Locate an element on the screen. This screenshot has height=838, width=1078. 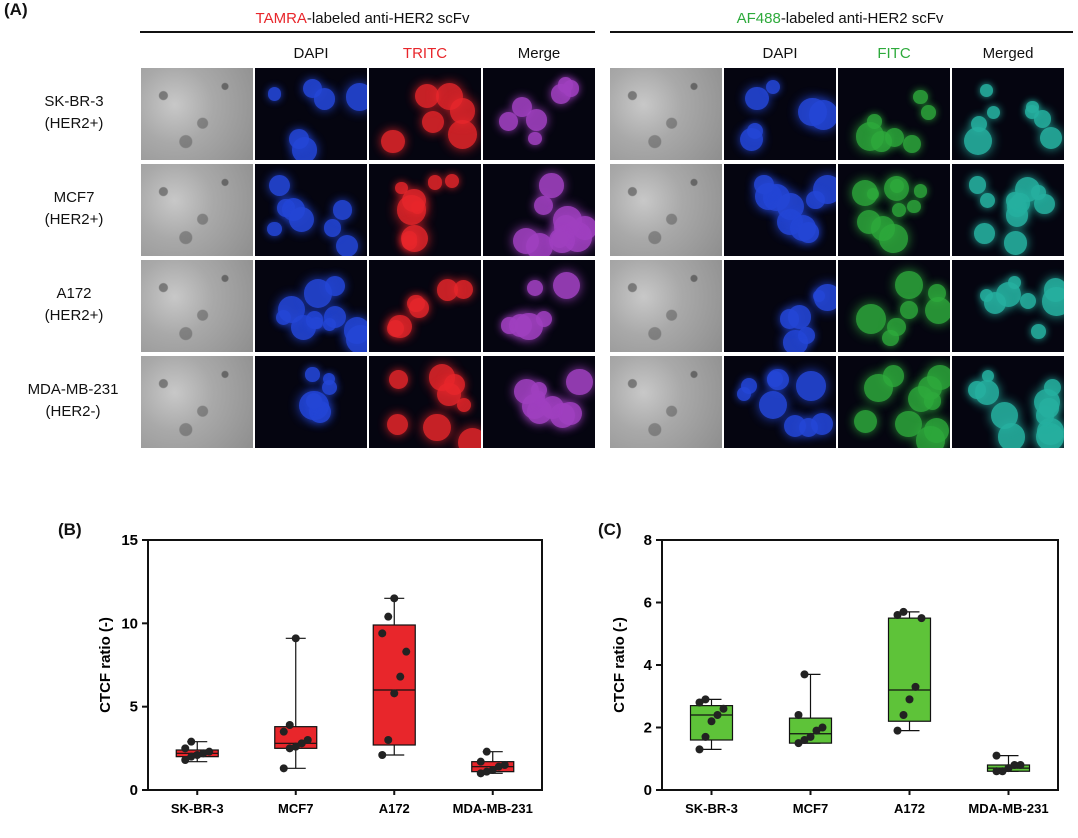
micrograph-af488-mdamb231-merge is located at coordinates (1008, 402).